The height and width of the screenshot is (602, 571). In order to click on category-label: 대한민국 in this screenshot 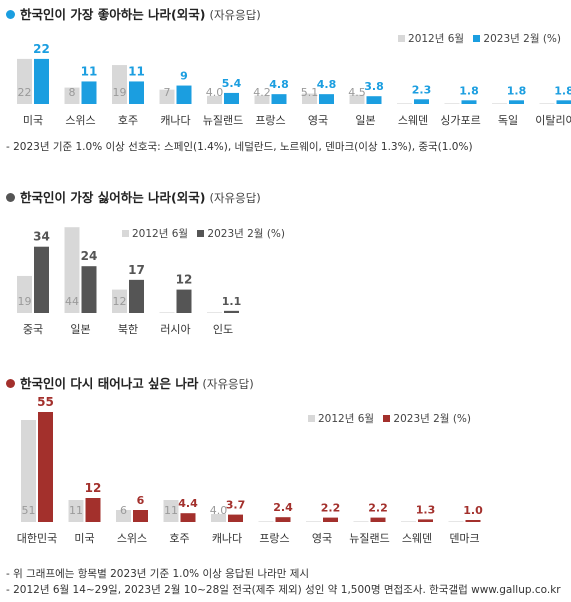, I will do `click(37, 538)`.